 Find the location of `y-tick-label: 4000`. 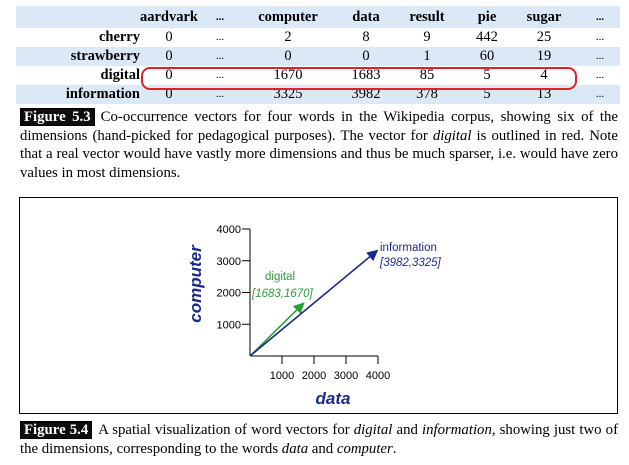

y-tick-label: 4000 is located at coordinates (229, 230).